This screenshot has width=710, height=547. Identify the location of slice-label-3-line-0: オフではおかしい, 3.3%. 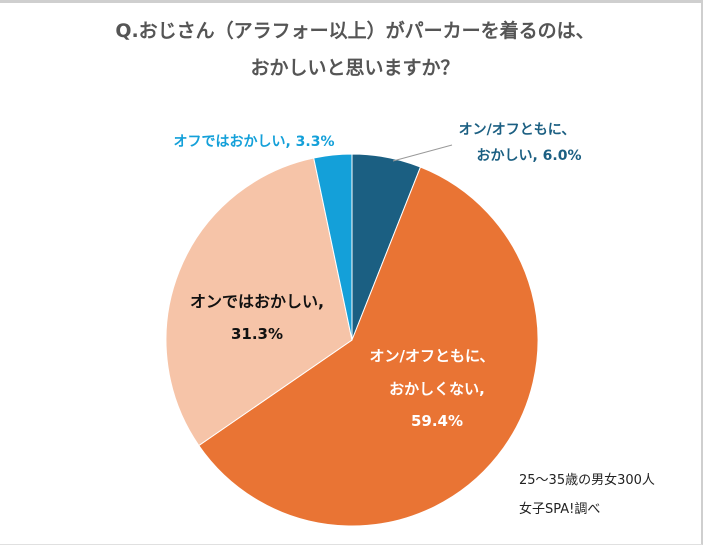
(253, 142).